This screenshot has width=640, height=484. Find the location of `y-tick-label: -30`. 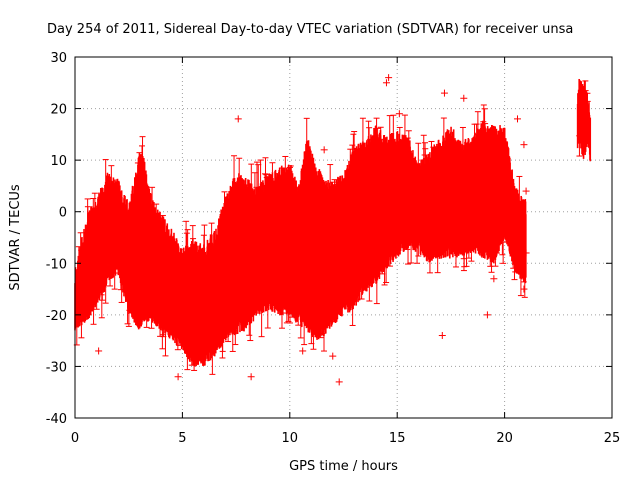

y-tick-label: -30 is located at coordinates (56, 367).